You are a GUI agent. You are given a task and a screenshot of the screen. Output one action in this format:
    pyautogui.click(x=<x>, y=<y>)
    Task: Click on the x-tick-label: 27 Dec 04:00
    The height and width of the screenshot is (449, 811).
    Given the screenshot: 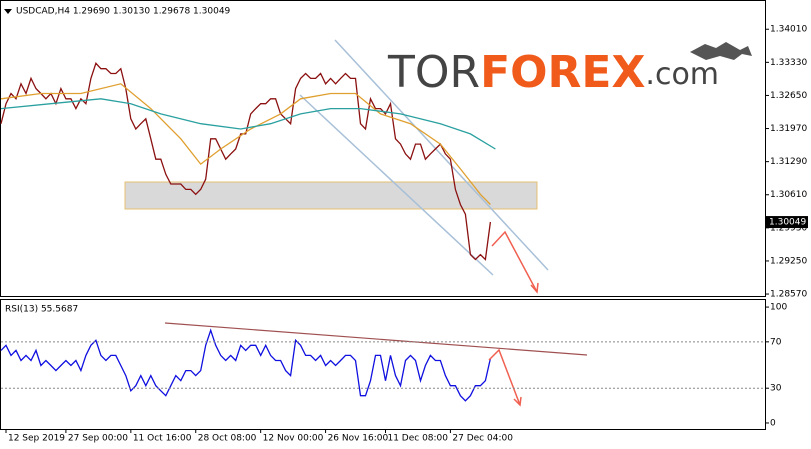 What is the action you would take?
    pyautogui.click(x=482, y=439)
    